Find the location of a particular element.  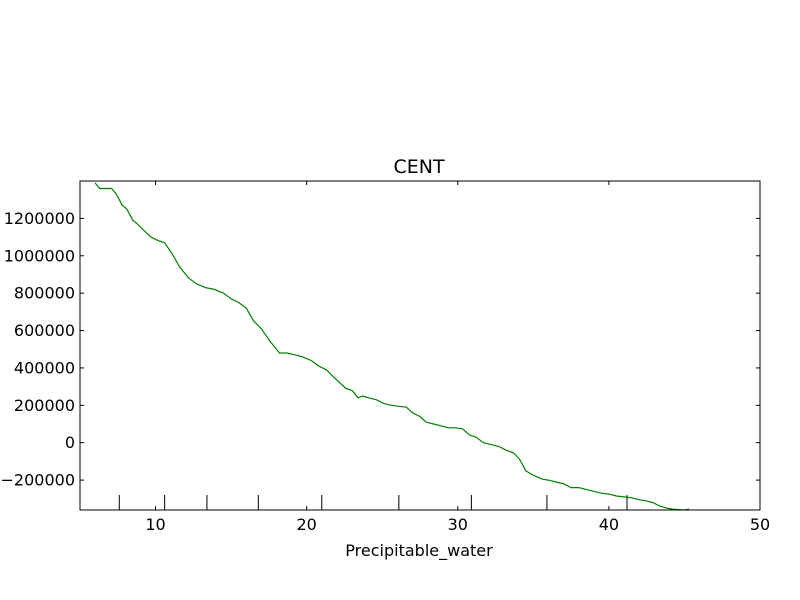

y-tick-label: 800000 is located at coordinates (44, 293).